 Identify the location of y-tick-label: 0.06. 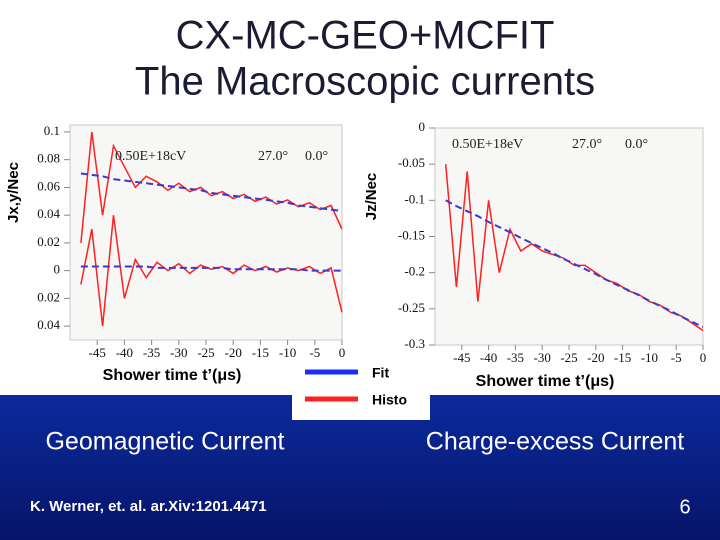
(48, 185).